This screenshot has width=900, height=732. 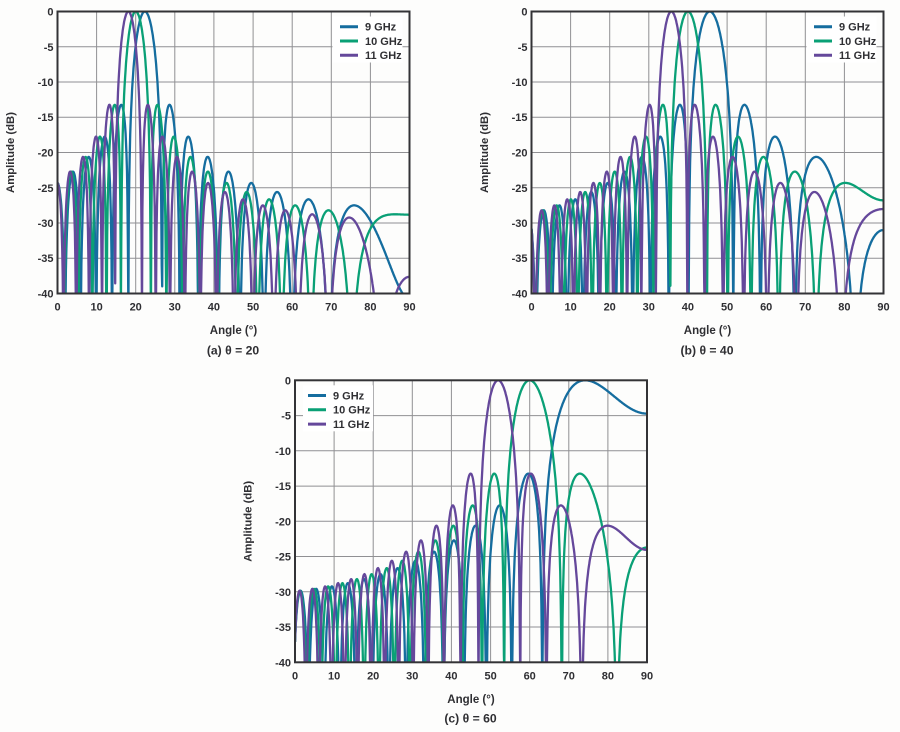 I want to click on svg-text: (a) θ = 20, so click(x=233, y=351).